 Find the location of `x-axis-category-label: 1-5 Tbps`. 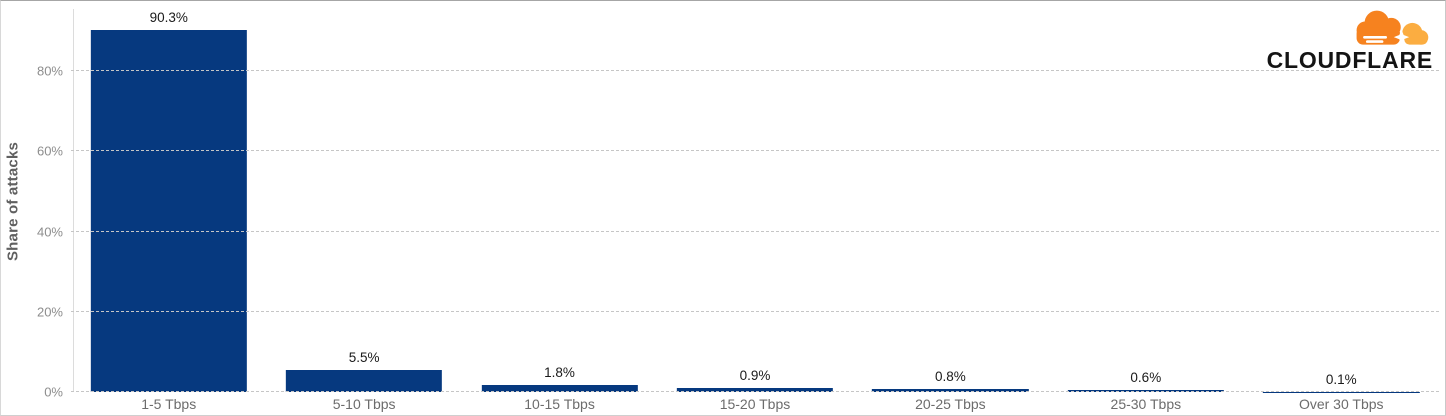

x-axis-category-label: 1-5 Tbps is located at coordinates (169, 404).